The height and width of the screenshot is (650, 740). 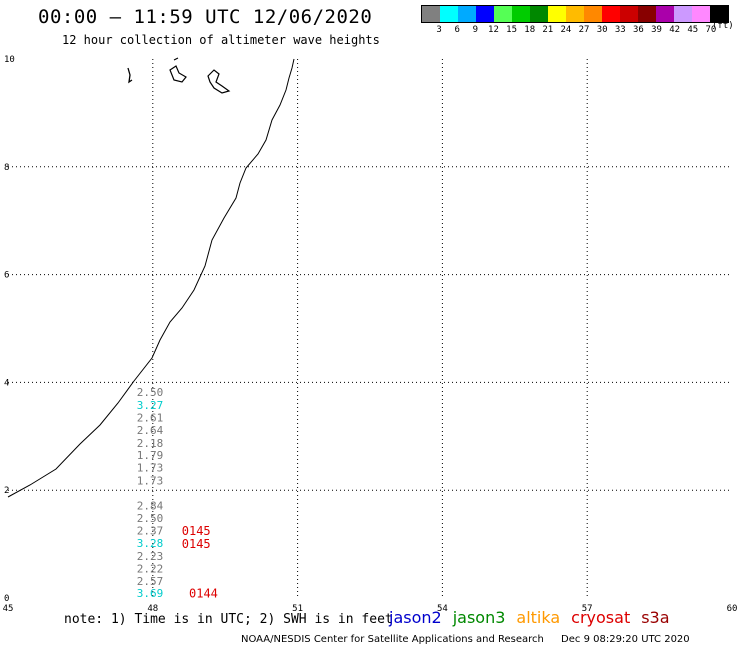 What do you see at coordinates (415, 617) in the screenshot?
I see `satellite-label-jason2: jason2` at bounding box center [415, 617].